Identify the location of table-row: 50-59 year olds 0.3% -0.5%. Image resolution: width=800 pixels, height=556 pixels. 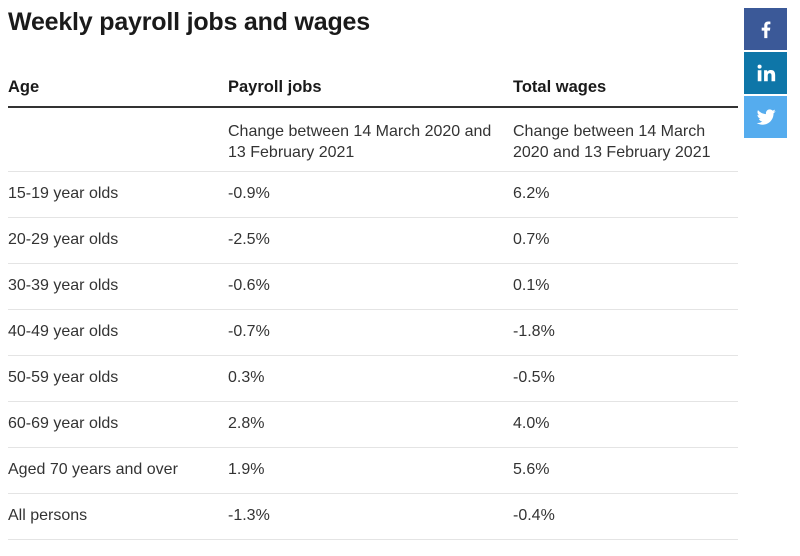
(373, 378).